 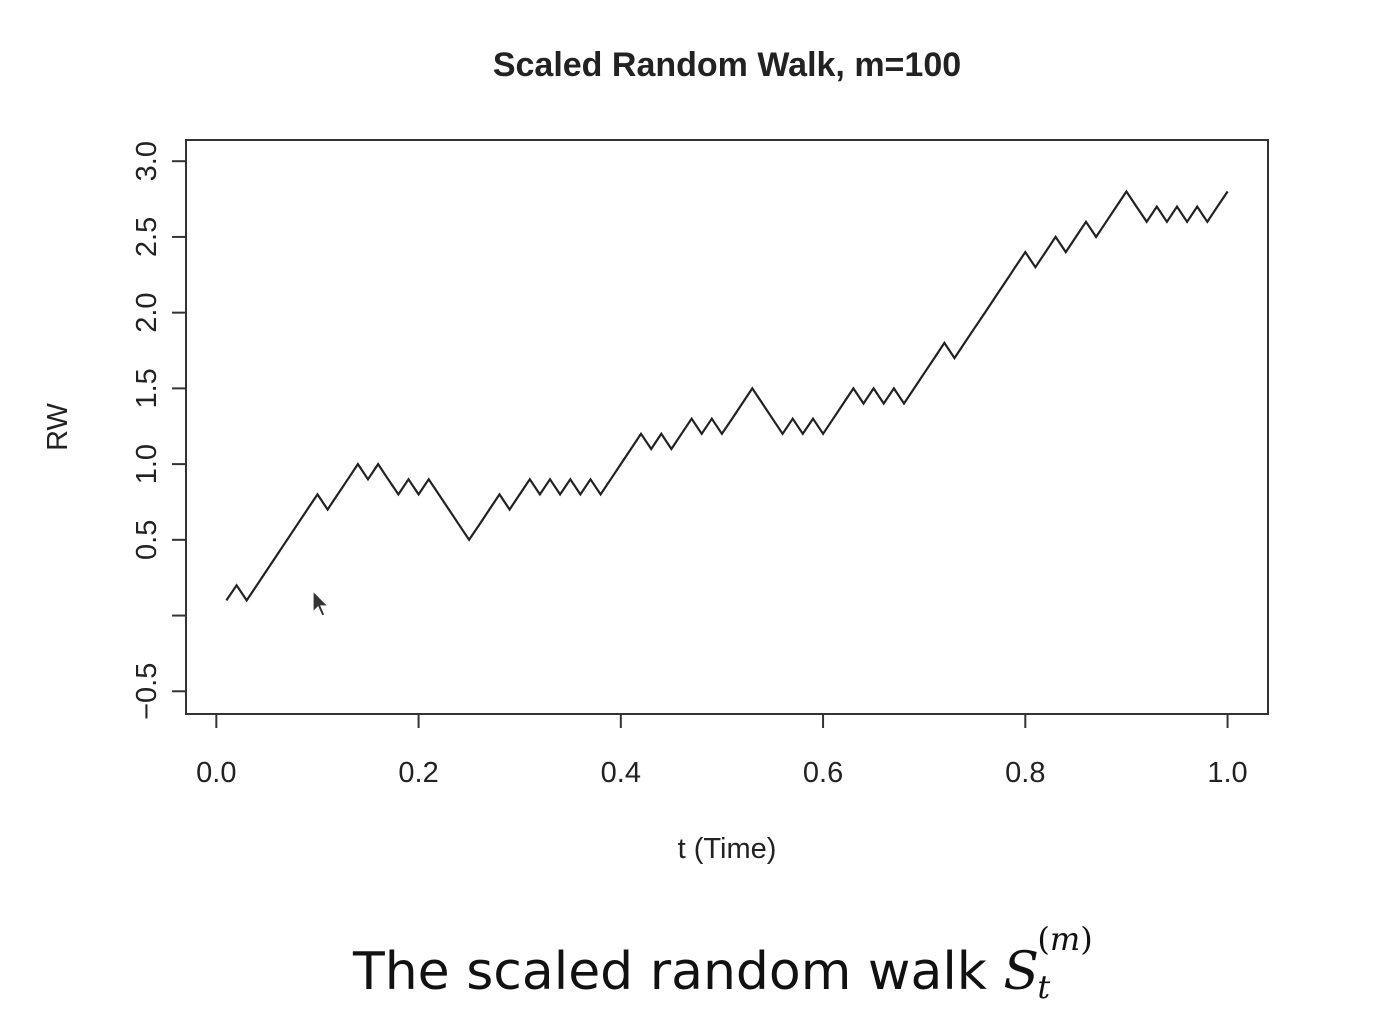 I want to click on caption-subscript: t, so click(x=1044, y=987).